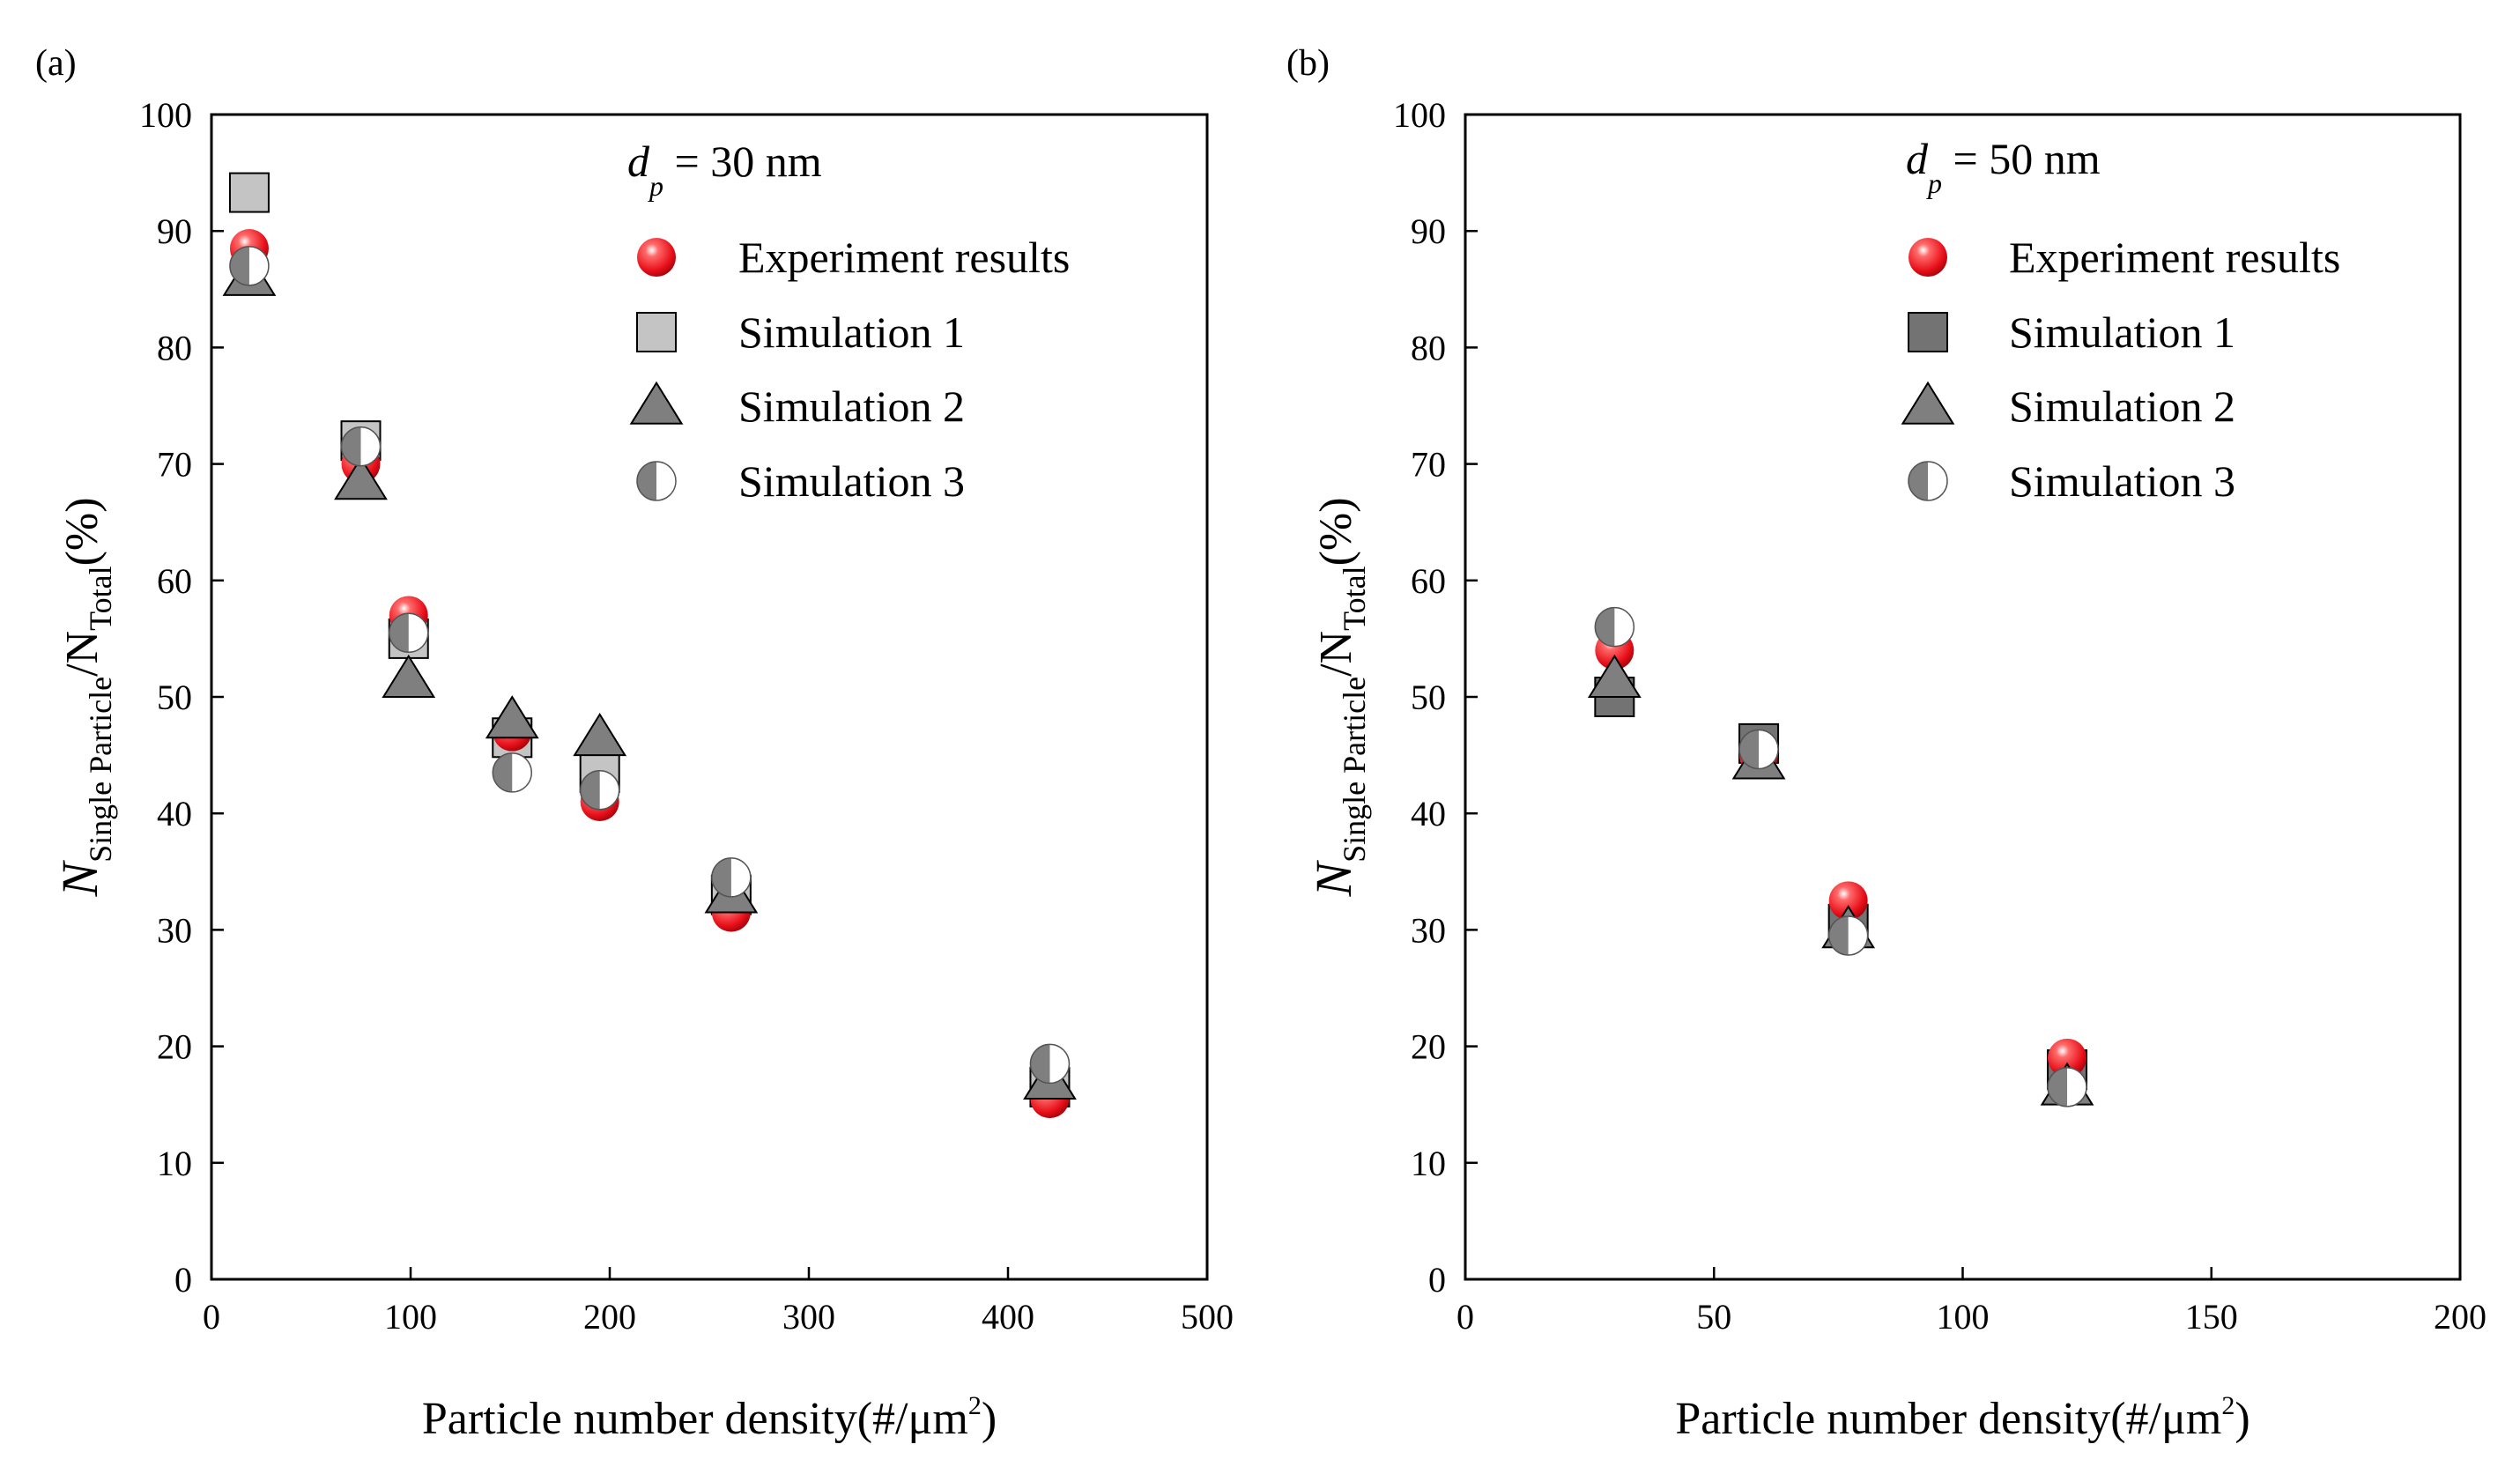 The image size is (2520, 1474). I want to click on data-point-square, so click(249, 192).